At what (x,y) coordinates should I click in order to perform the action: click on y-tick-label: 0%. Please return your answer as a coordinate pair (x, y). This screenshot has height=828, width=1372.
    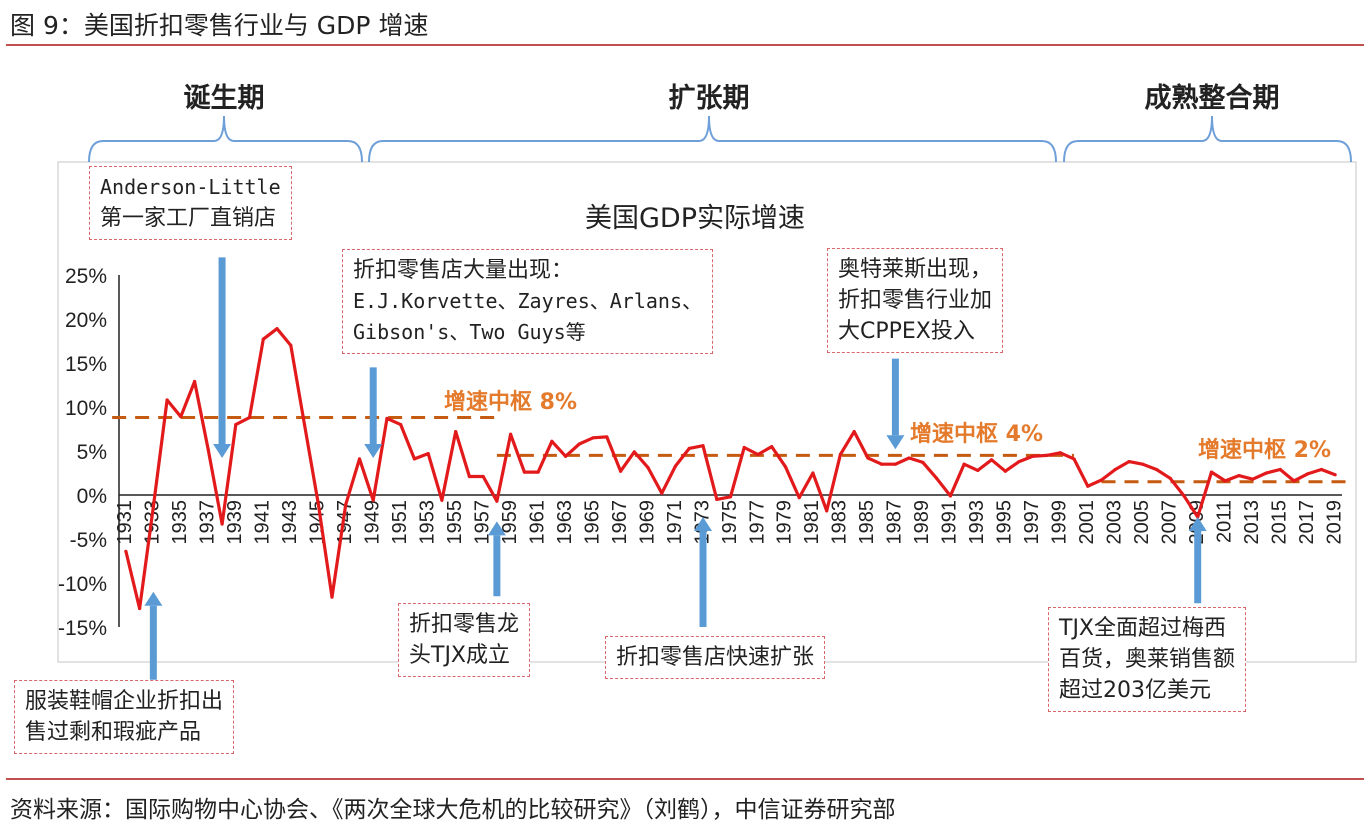
    Looking at the image, I should click on (92, 496).